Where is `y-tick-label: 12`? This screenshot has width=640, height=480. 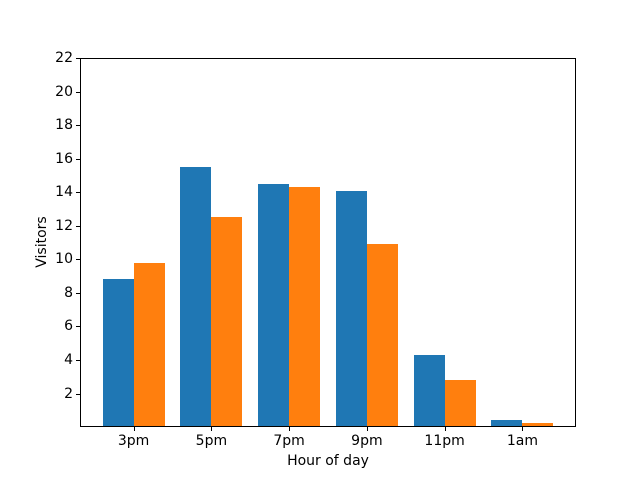
y-tick-label: 12 is located at coordinates (64, 225).